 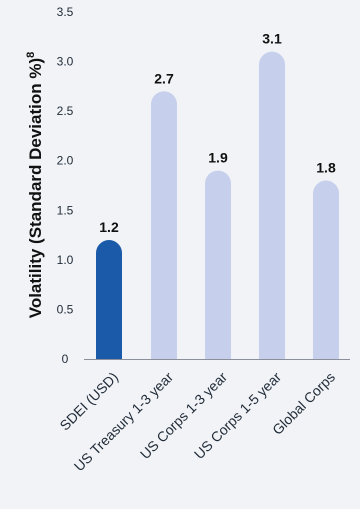 I want to click on bar-value-label: 2.7, so click(x=164, y=78).